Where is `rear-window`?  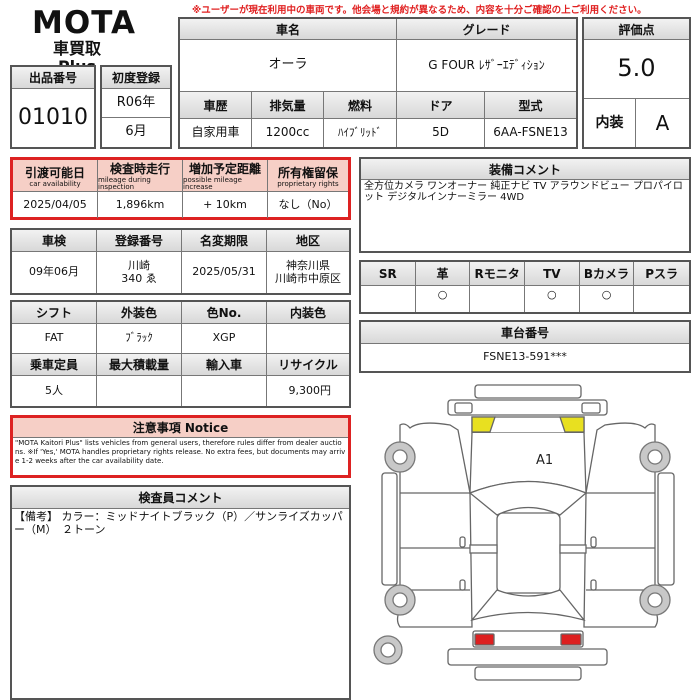
rear-window is located at coordinates (528, 605).